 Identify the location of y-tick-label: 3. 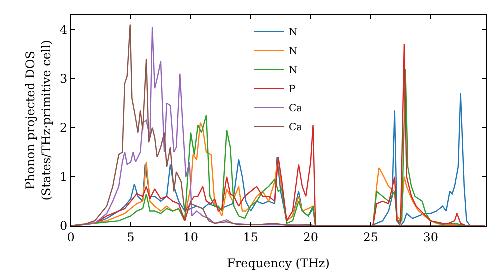
(64, 79).